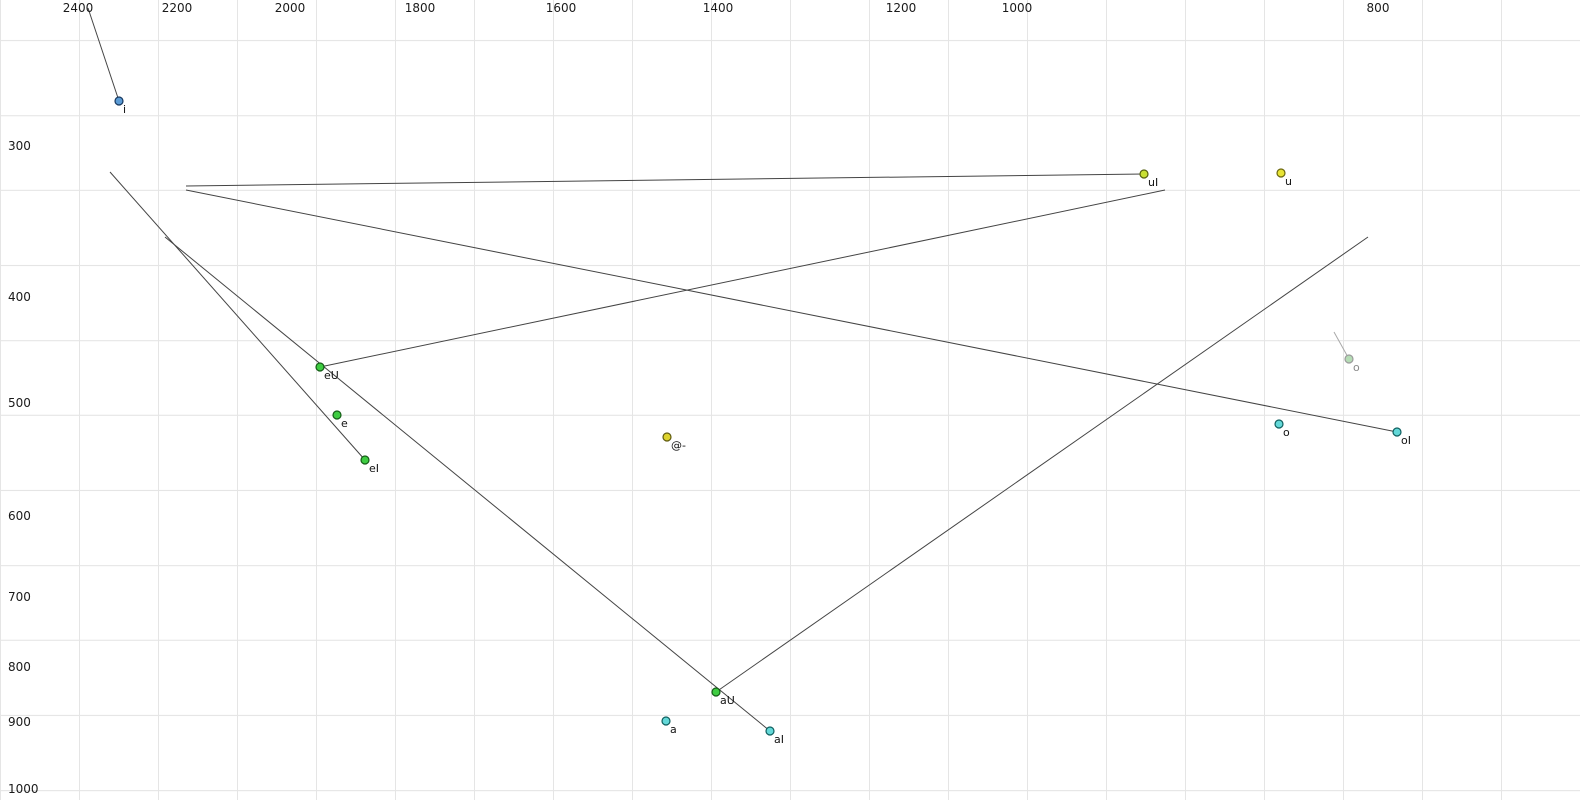 Image resolution: width=1580 pixels, height=800 pixels. Describe the element at coordinates (237, 316) in the screenshot. I see `eI-trajectory` at that location.